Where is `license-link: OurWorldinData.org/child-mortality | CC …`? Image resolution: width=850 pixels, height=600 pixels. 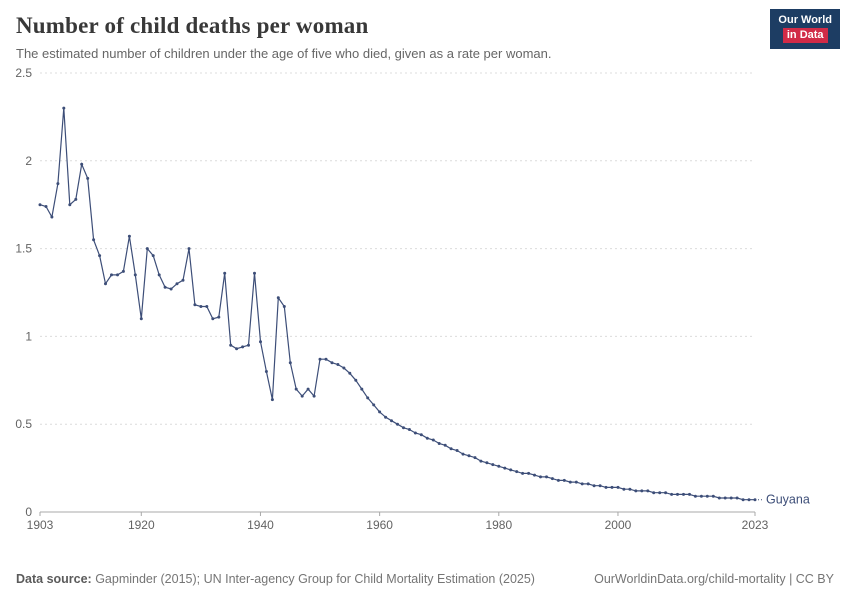
license-link: OurWorldinData.org/child-mortality | CC … is located at coordinates (714, 579).